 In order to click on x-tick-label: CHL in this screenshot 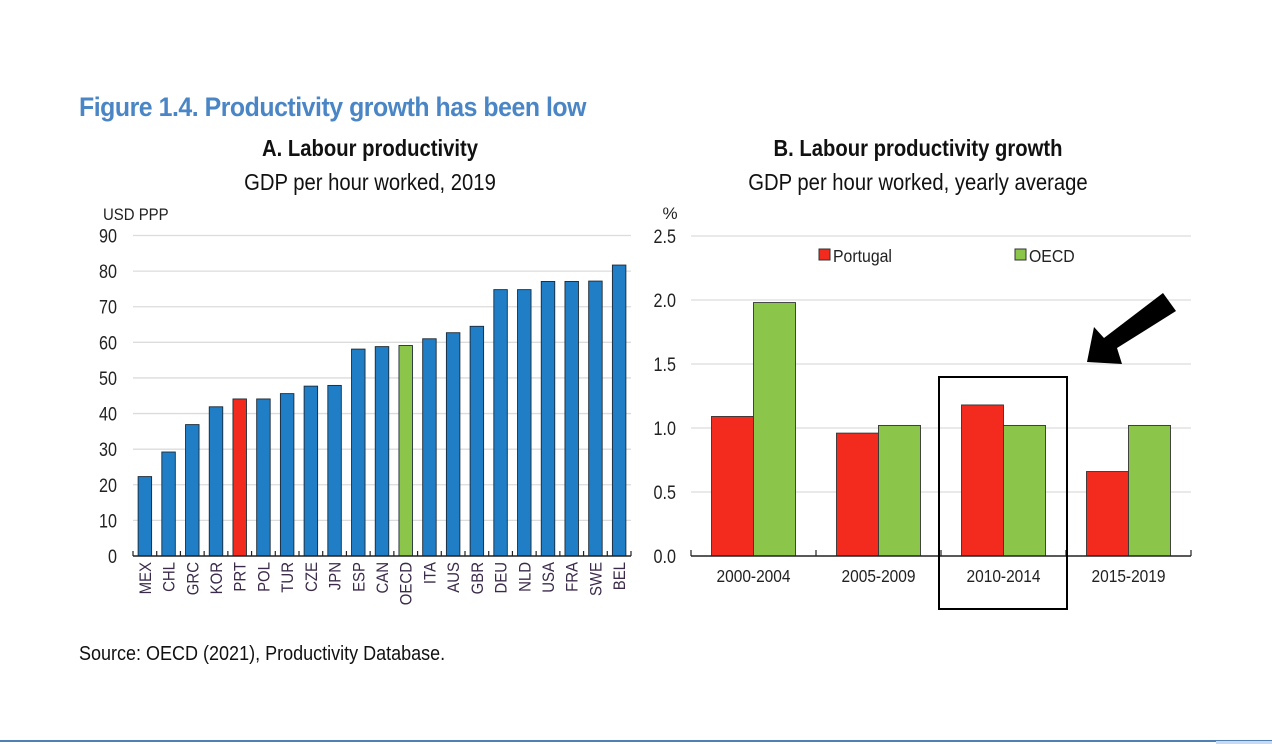, I will do `click(170, 577)`.